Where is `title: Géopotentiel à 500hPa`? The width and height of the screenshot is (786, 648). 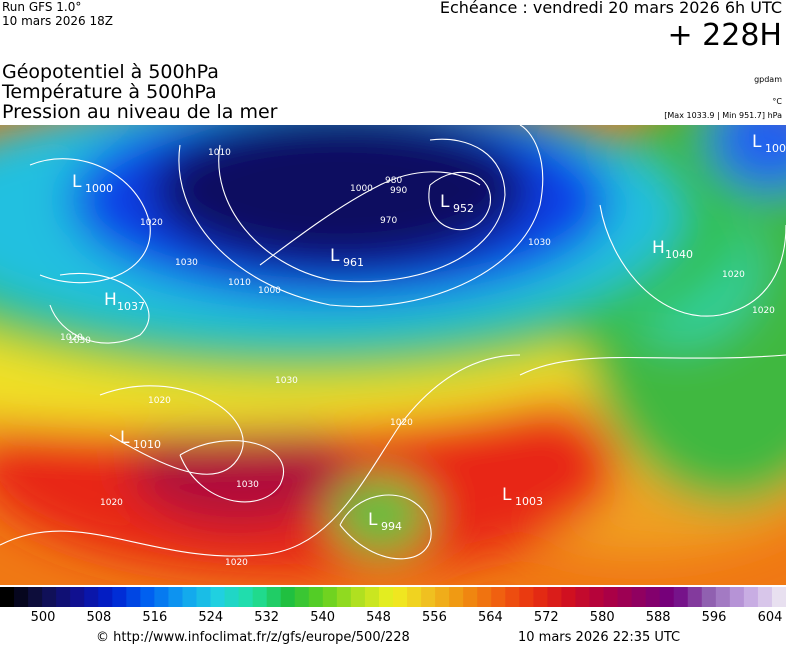 title: Géopotentiel à 500hPa is located at coordinates (110, 72).